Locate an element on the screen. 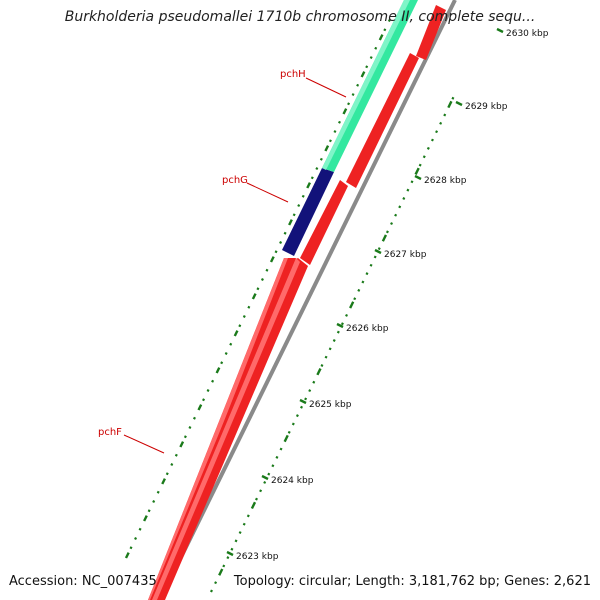  gene-label-pchH: pchH is located at coordinates (293, 74).